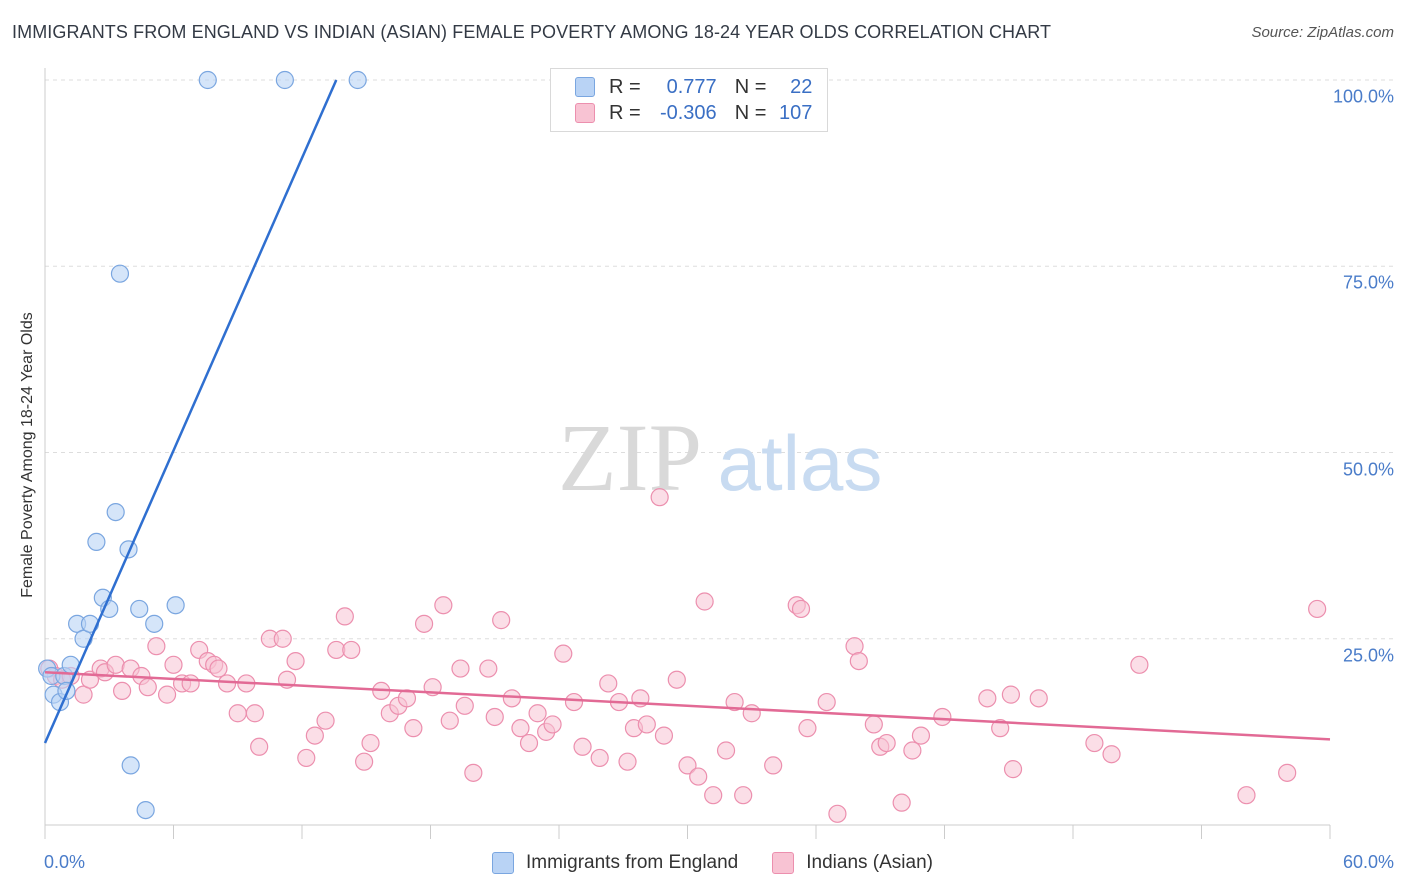  Describe the element at coordinates (869, 862) in the screenshot. I see `legend-label-indians: Indians (Asian)` at that location.